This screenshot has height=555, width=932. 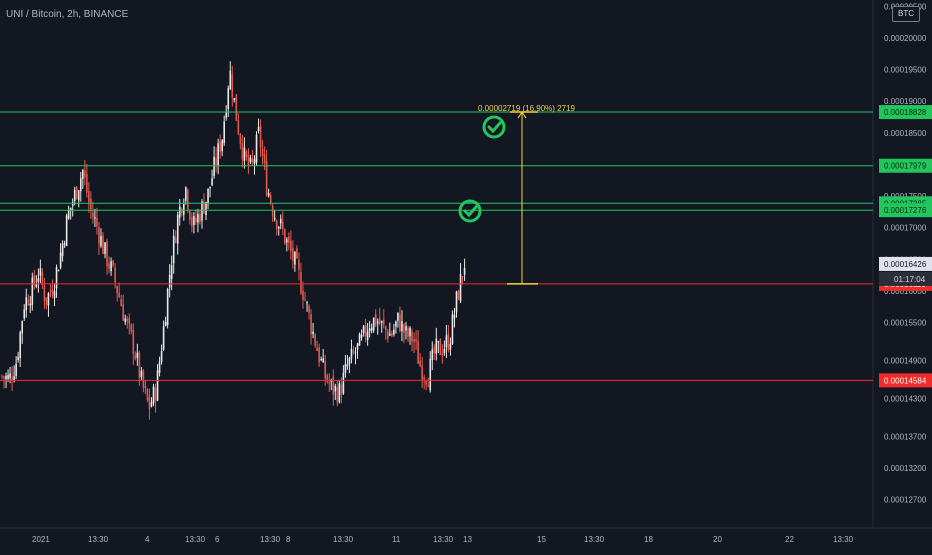 I want to click on symbol-title: UNI / Bitcoin, 2h, BINANCE, so click(x=67, y=14).